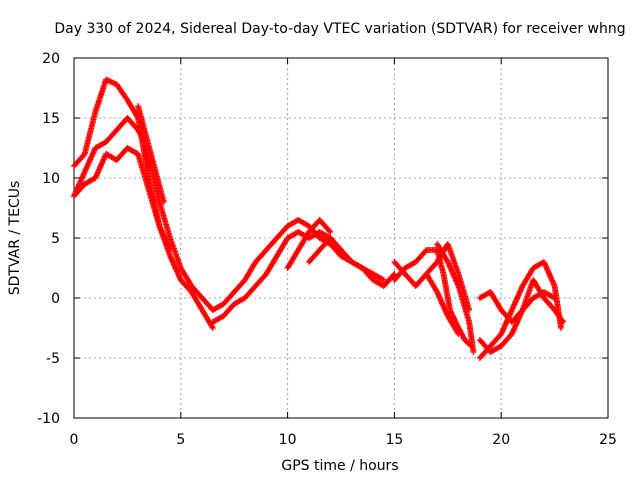 This screenshot has width=640, height=480. What do you see at coordinates (55, 239) in the screenshot?
I see `y-tick-label: 5` at bounding box center [55, 239].